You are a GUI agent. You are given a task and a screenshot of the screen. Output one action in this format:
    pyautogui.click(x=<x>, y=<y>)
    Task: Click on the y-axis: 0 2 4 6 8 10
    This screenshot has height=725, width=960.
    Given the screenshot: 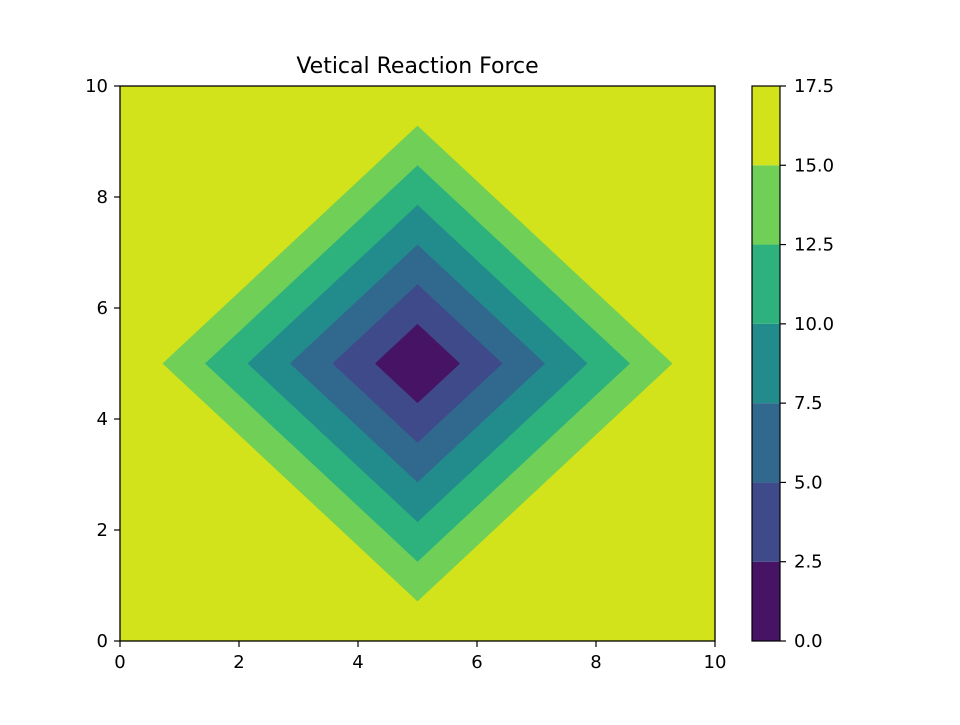 What is the action you would take?
    pyautogui.click(x=102, y=364)
    